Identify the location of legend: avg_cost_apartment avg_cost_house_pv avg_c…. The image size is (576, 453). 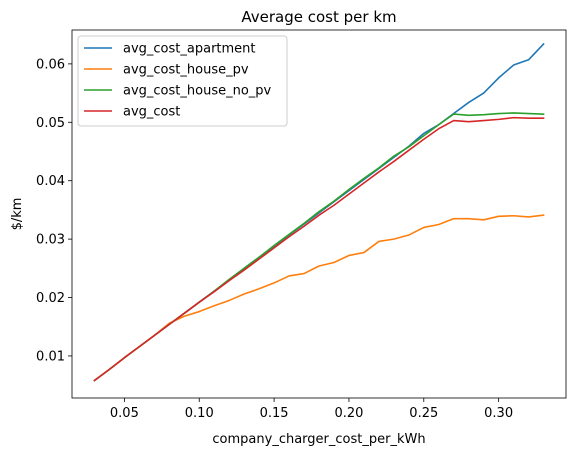
(182, 81).